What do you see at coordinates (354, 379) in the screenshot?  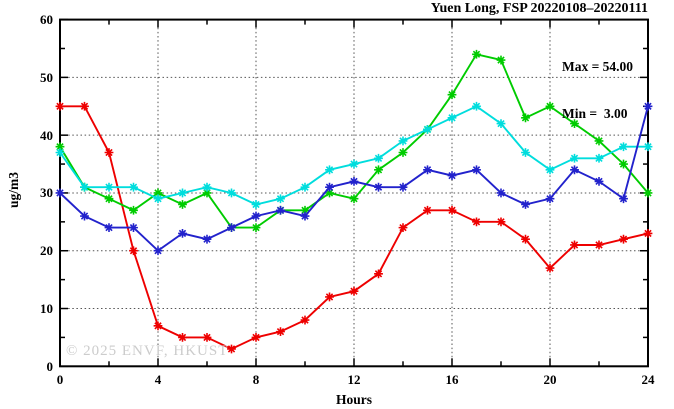 I see `x-tick-label: 12` at bounding box center [354, 379].